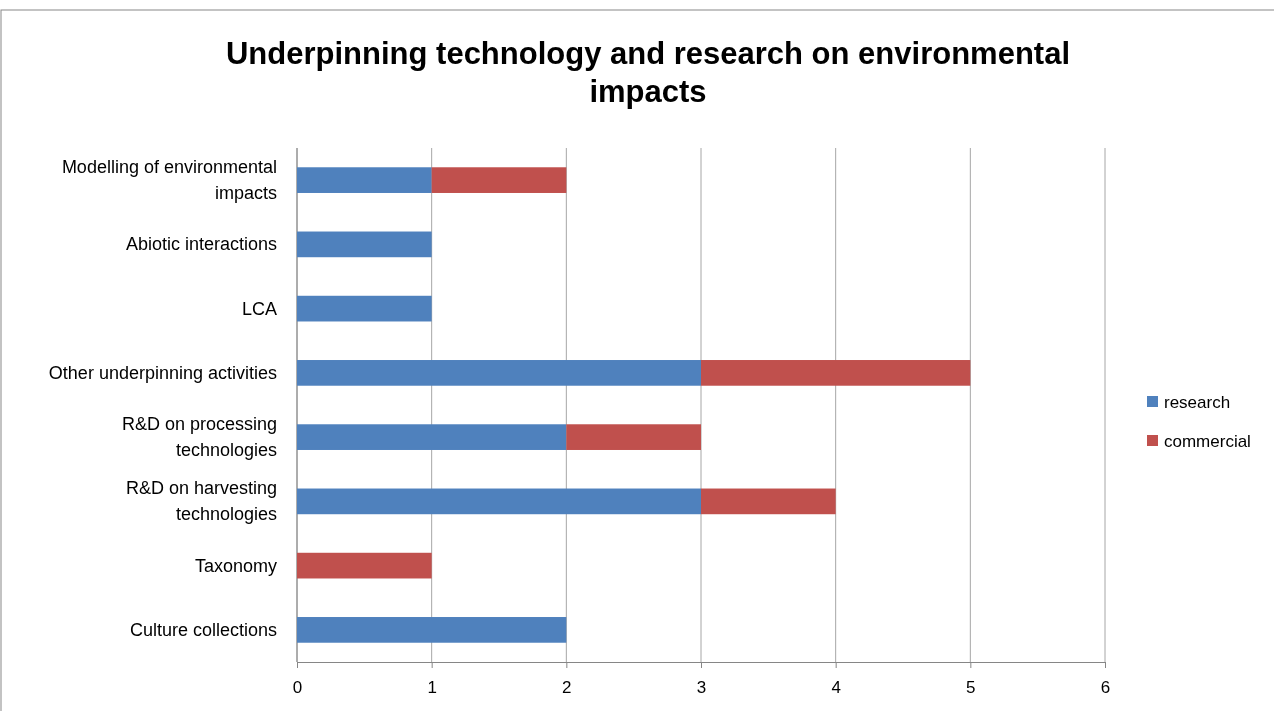 This screenshot has width=1274, height=711. I want to click on y-tick-label: R&D on processing technologies, so click(199, 437).